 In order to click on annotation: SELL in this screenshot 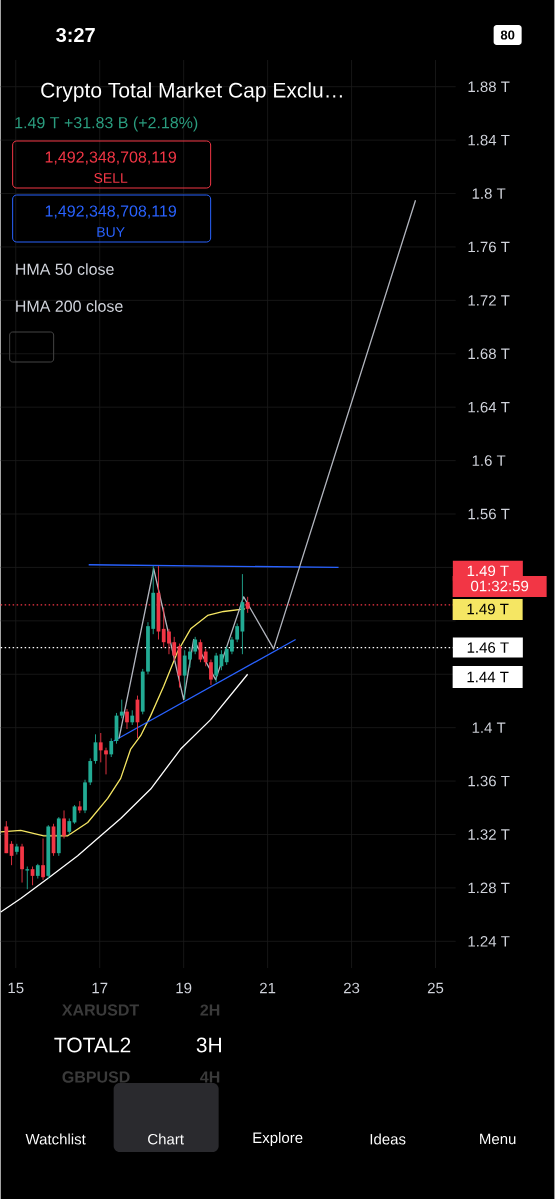, I will do `click(111, 178)`.